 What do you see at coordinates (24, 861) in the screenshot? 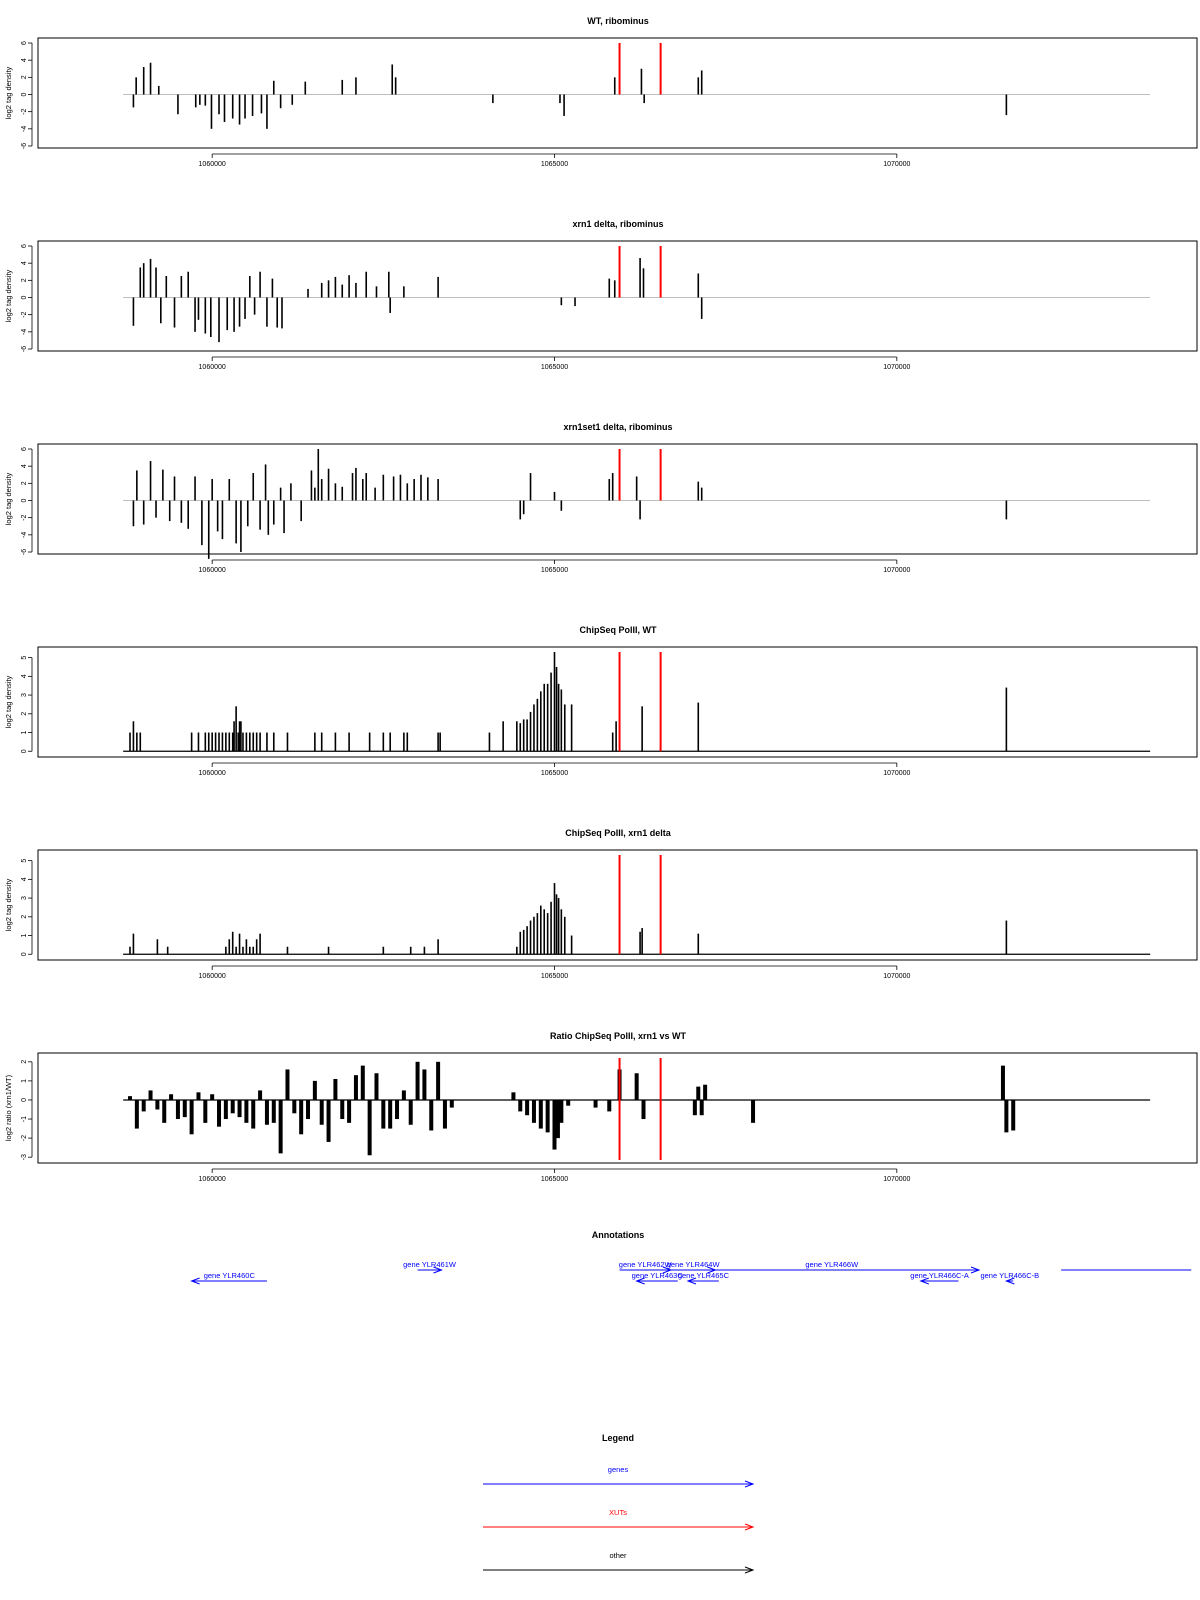
I see `y-tick-label: 5` at bounding box center [24, 861].